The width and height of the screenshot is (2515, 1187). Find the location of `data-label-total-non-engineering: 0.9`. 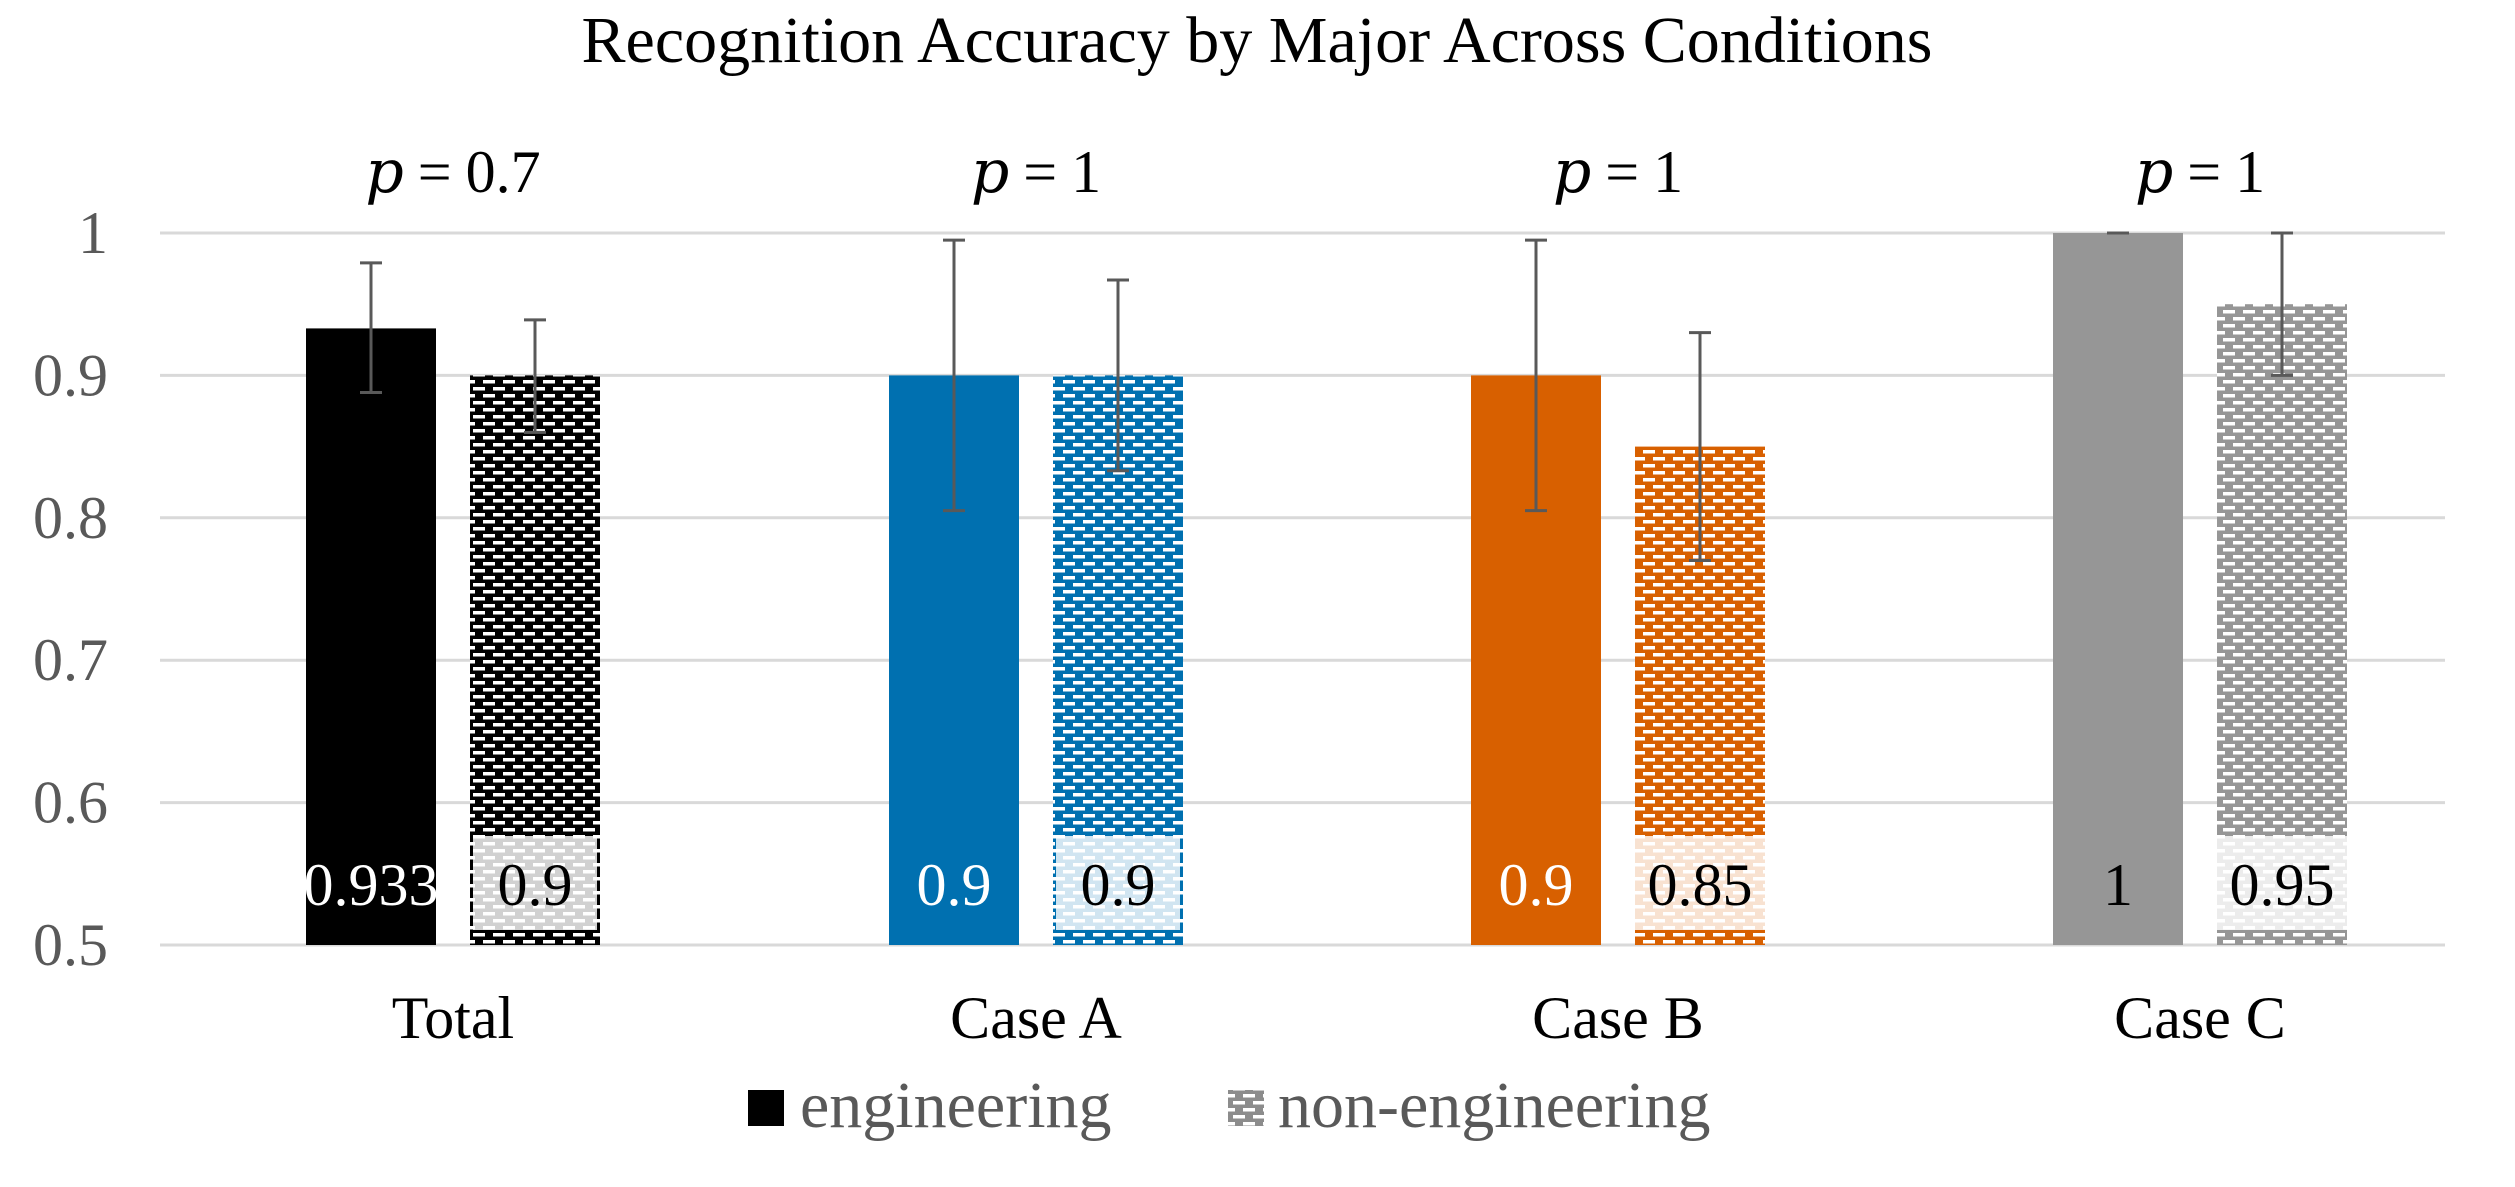

data-label-total-non-engineering: 0.9 is located at coordinates (535, 885).